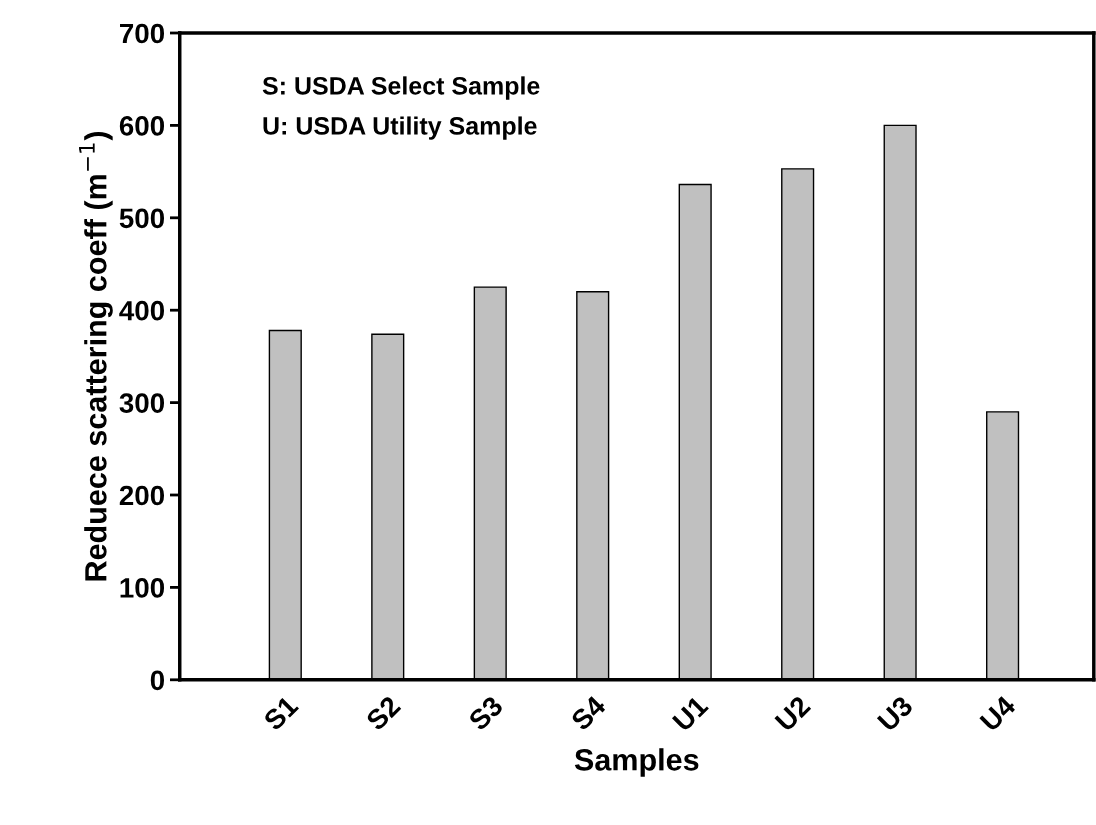  What do you see at coordinates (400, 128) in the screenshot?
I see `annotation: U: USDA Utility Sample` at bounding box center [400, 128].